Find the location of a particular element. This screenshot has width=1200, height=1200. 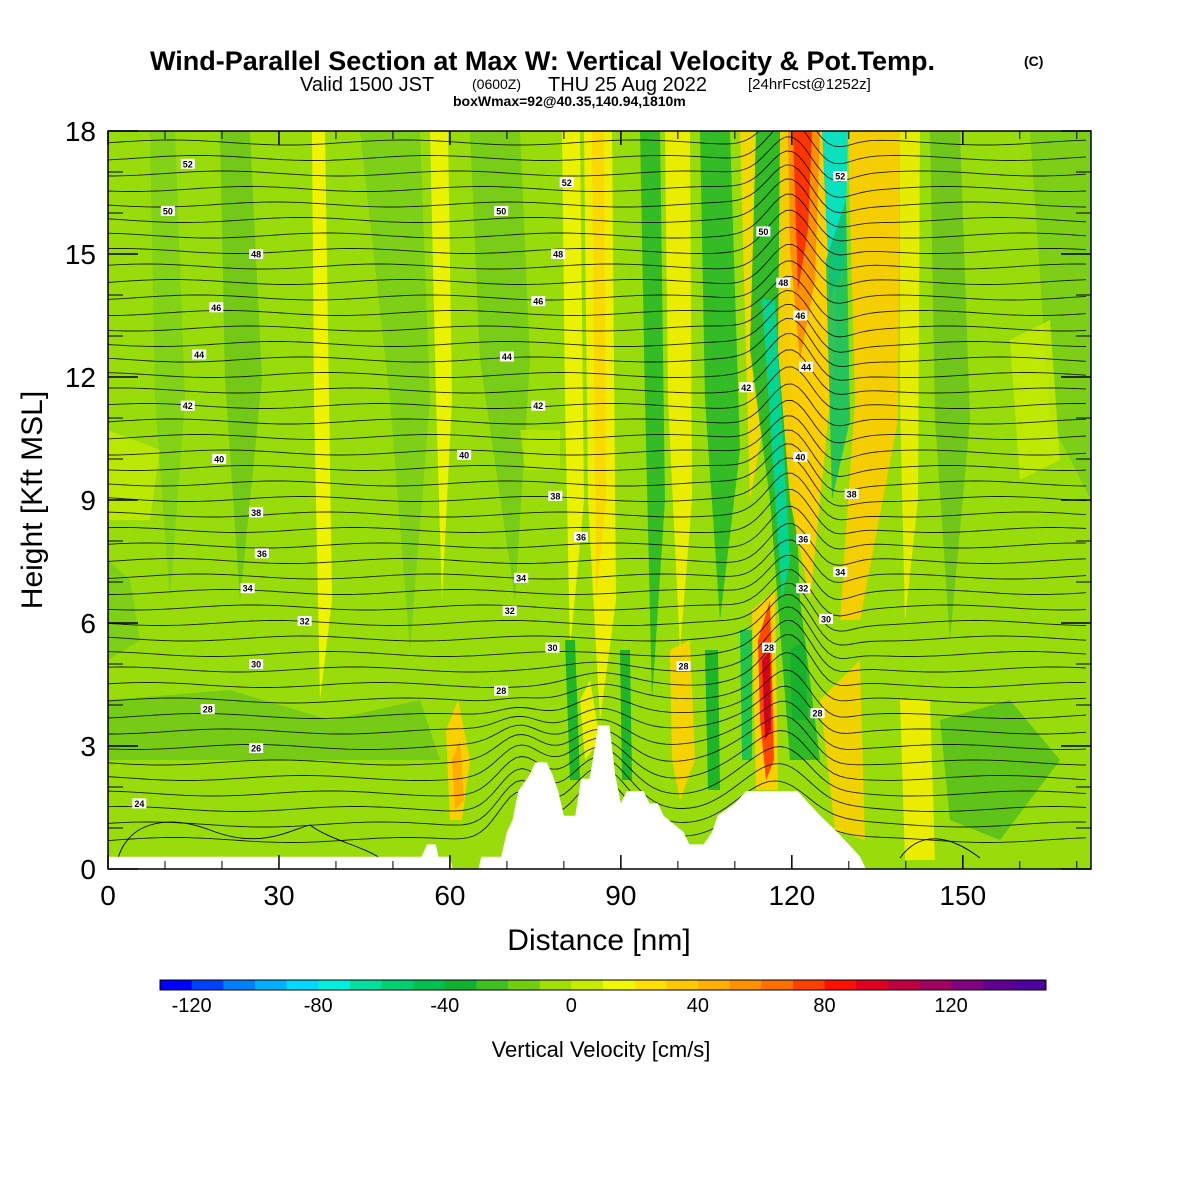

x-tick-label: 150 is located at coordinates (962, 895).